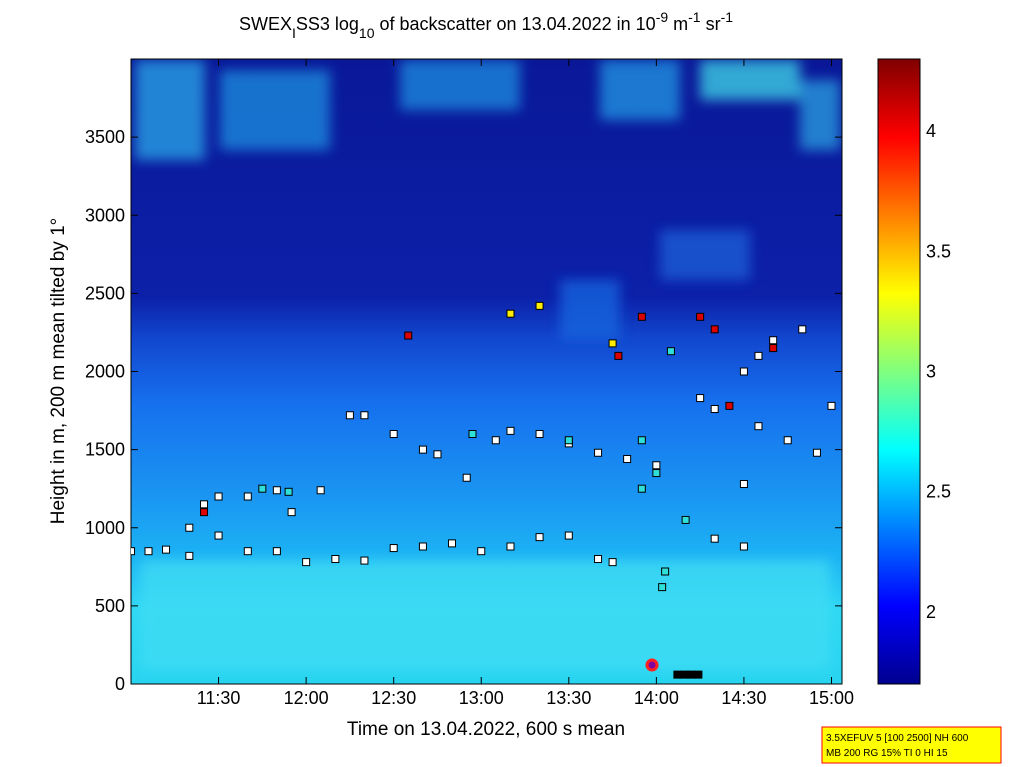  I want to click on title-part: of backscatter on 13.04.2022 in 10, so click(514, 24).